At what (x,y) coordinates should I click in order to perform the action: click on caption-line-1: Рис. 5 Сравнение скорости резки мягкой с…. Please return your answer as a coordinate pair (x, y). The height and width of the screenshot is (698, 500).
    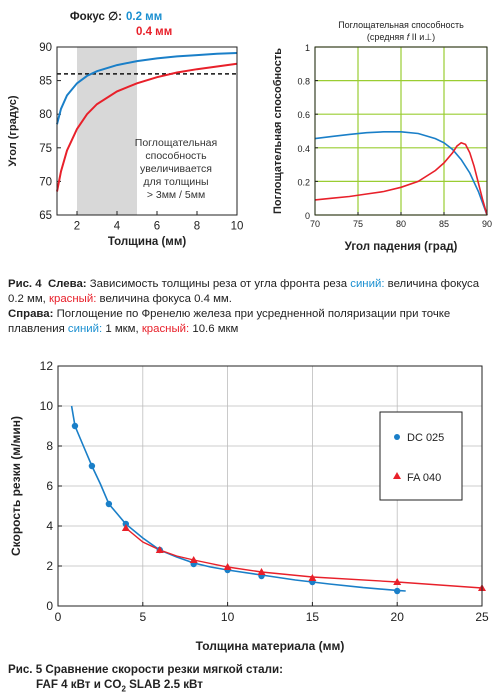
    Looking at the image, I should click on (145, 669).